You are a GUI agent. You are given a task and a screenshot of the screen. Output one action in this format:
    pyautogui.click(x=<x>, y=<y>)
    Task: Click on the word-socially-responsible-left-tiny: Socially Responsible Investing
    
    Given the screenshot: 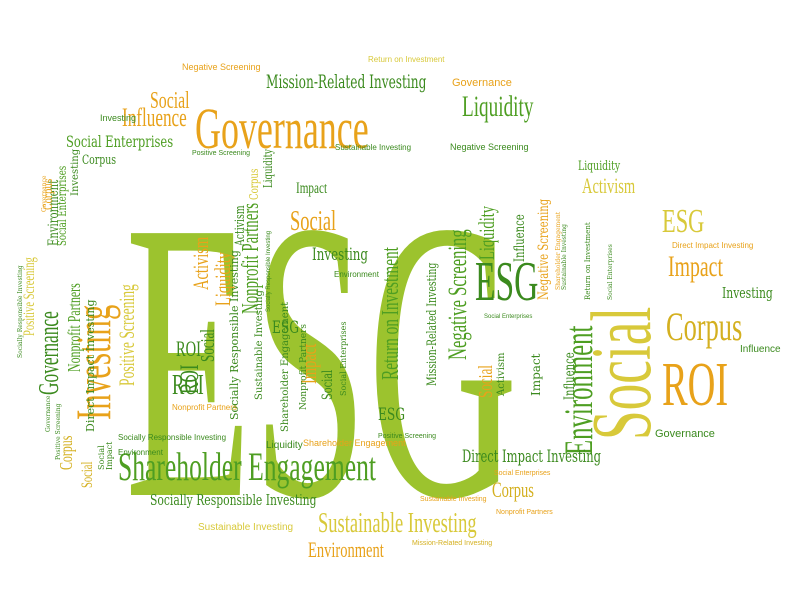 What is the action you would take?
    pyautogui.click(x=20, y=311)
    